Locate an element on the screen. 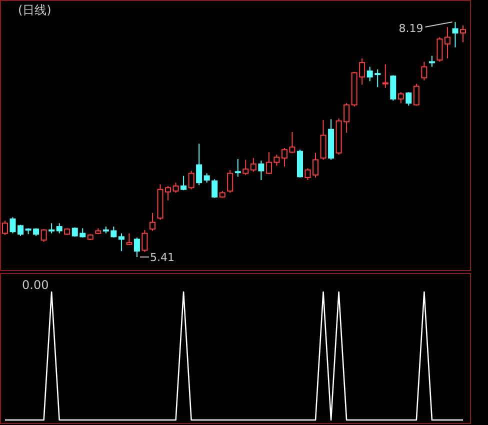 The image size is (488, 425). annotation: 0.00 is located at coordinates (35, 285).